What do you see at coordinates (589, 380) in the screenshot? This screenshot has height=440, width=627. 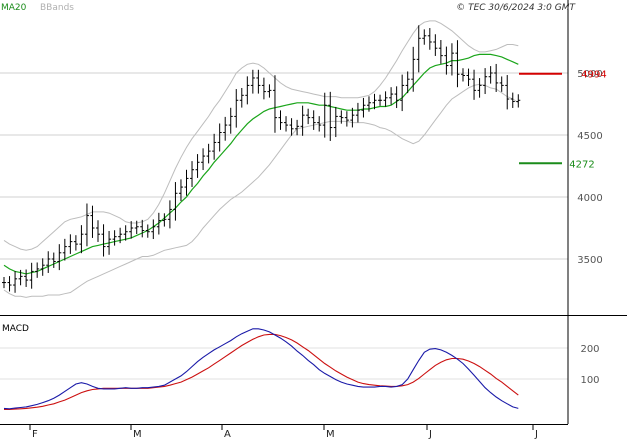 I see `macd-tick-label: 100` at bounding box center [589, 380].